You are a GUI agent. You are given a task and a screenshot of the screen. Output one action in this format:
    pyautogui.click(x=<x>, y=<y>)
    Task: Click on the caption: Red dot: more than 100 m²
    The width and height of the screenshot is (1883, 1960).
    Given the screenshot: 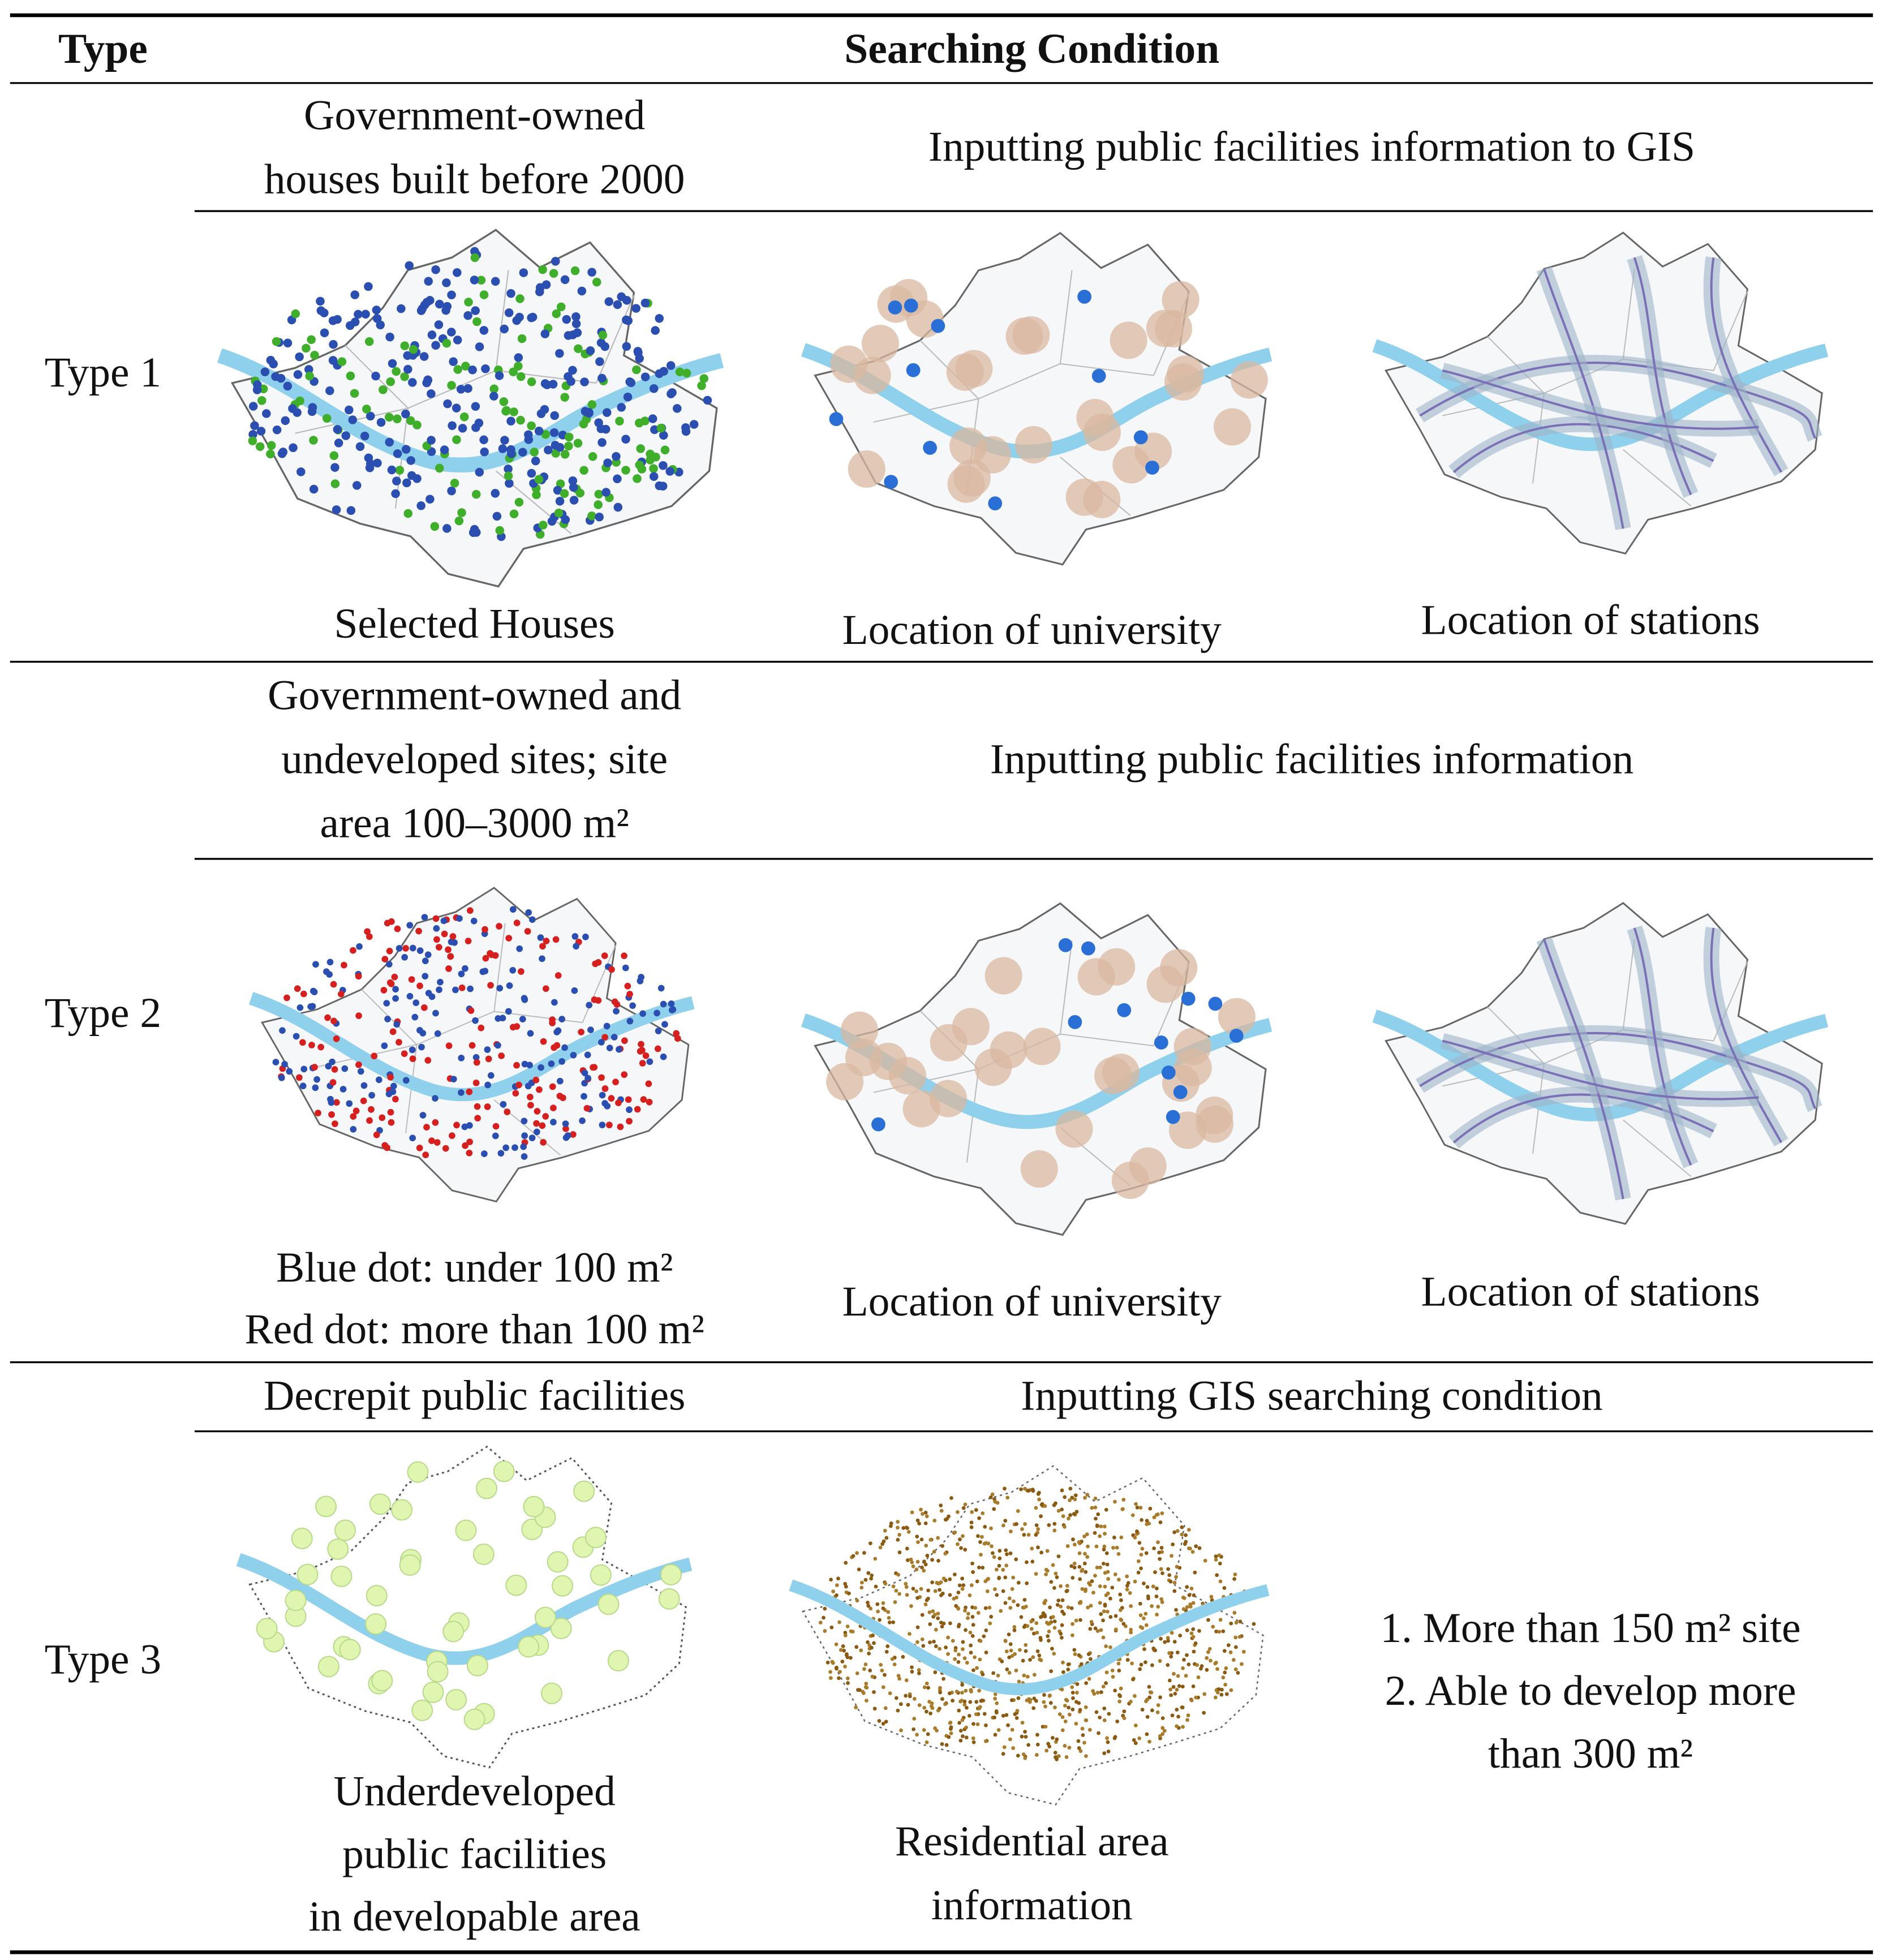 What is the action you would take?
    pyautogui.click(x=474, y=1330)
    